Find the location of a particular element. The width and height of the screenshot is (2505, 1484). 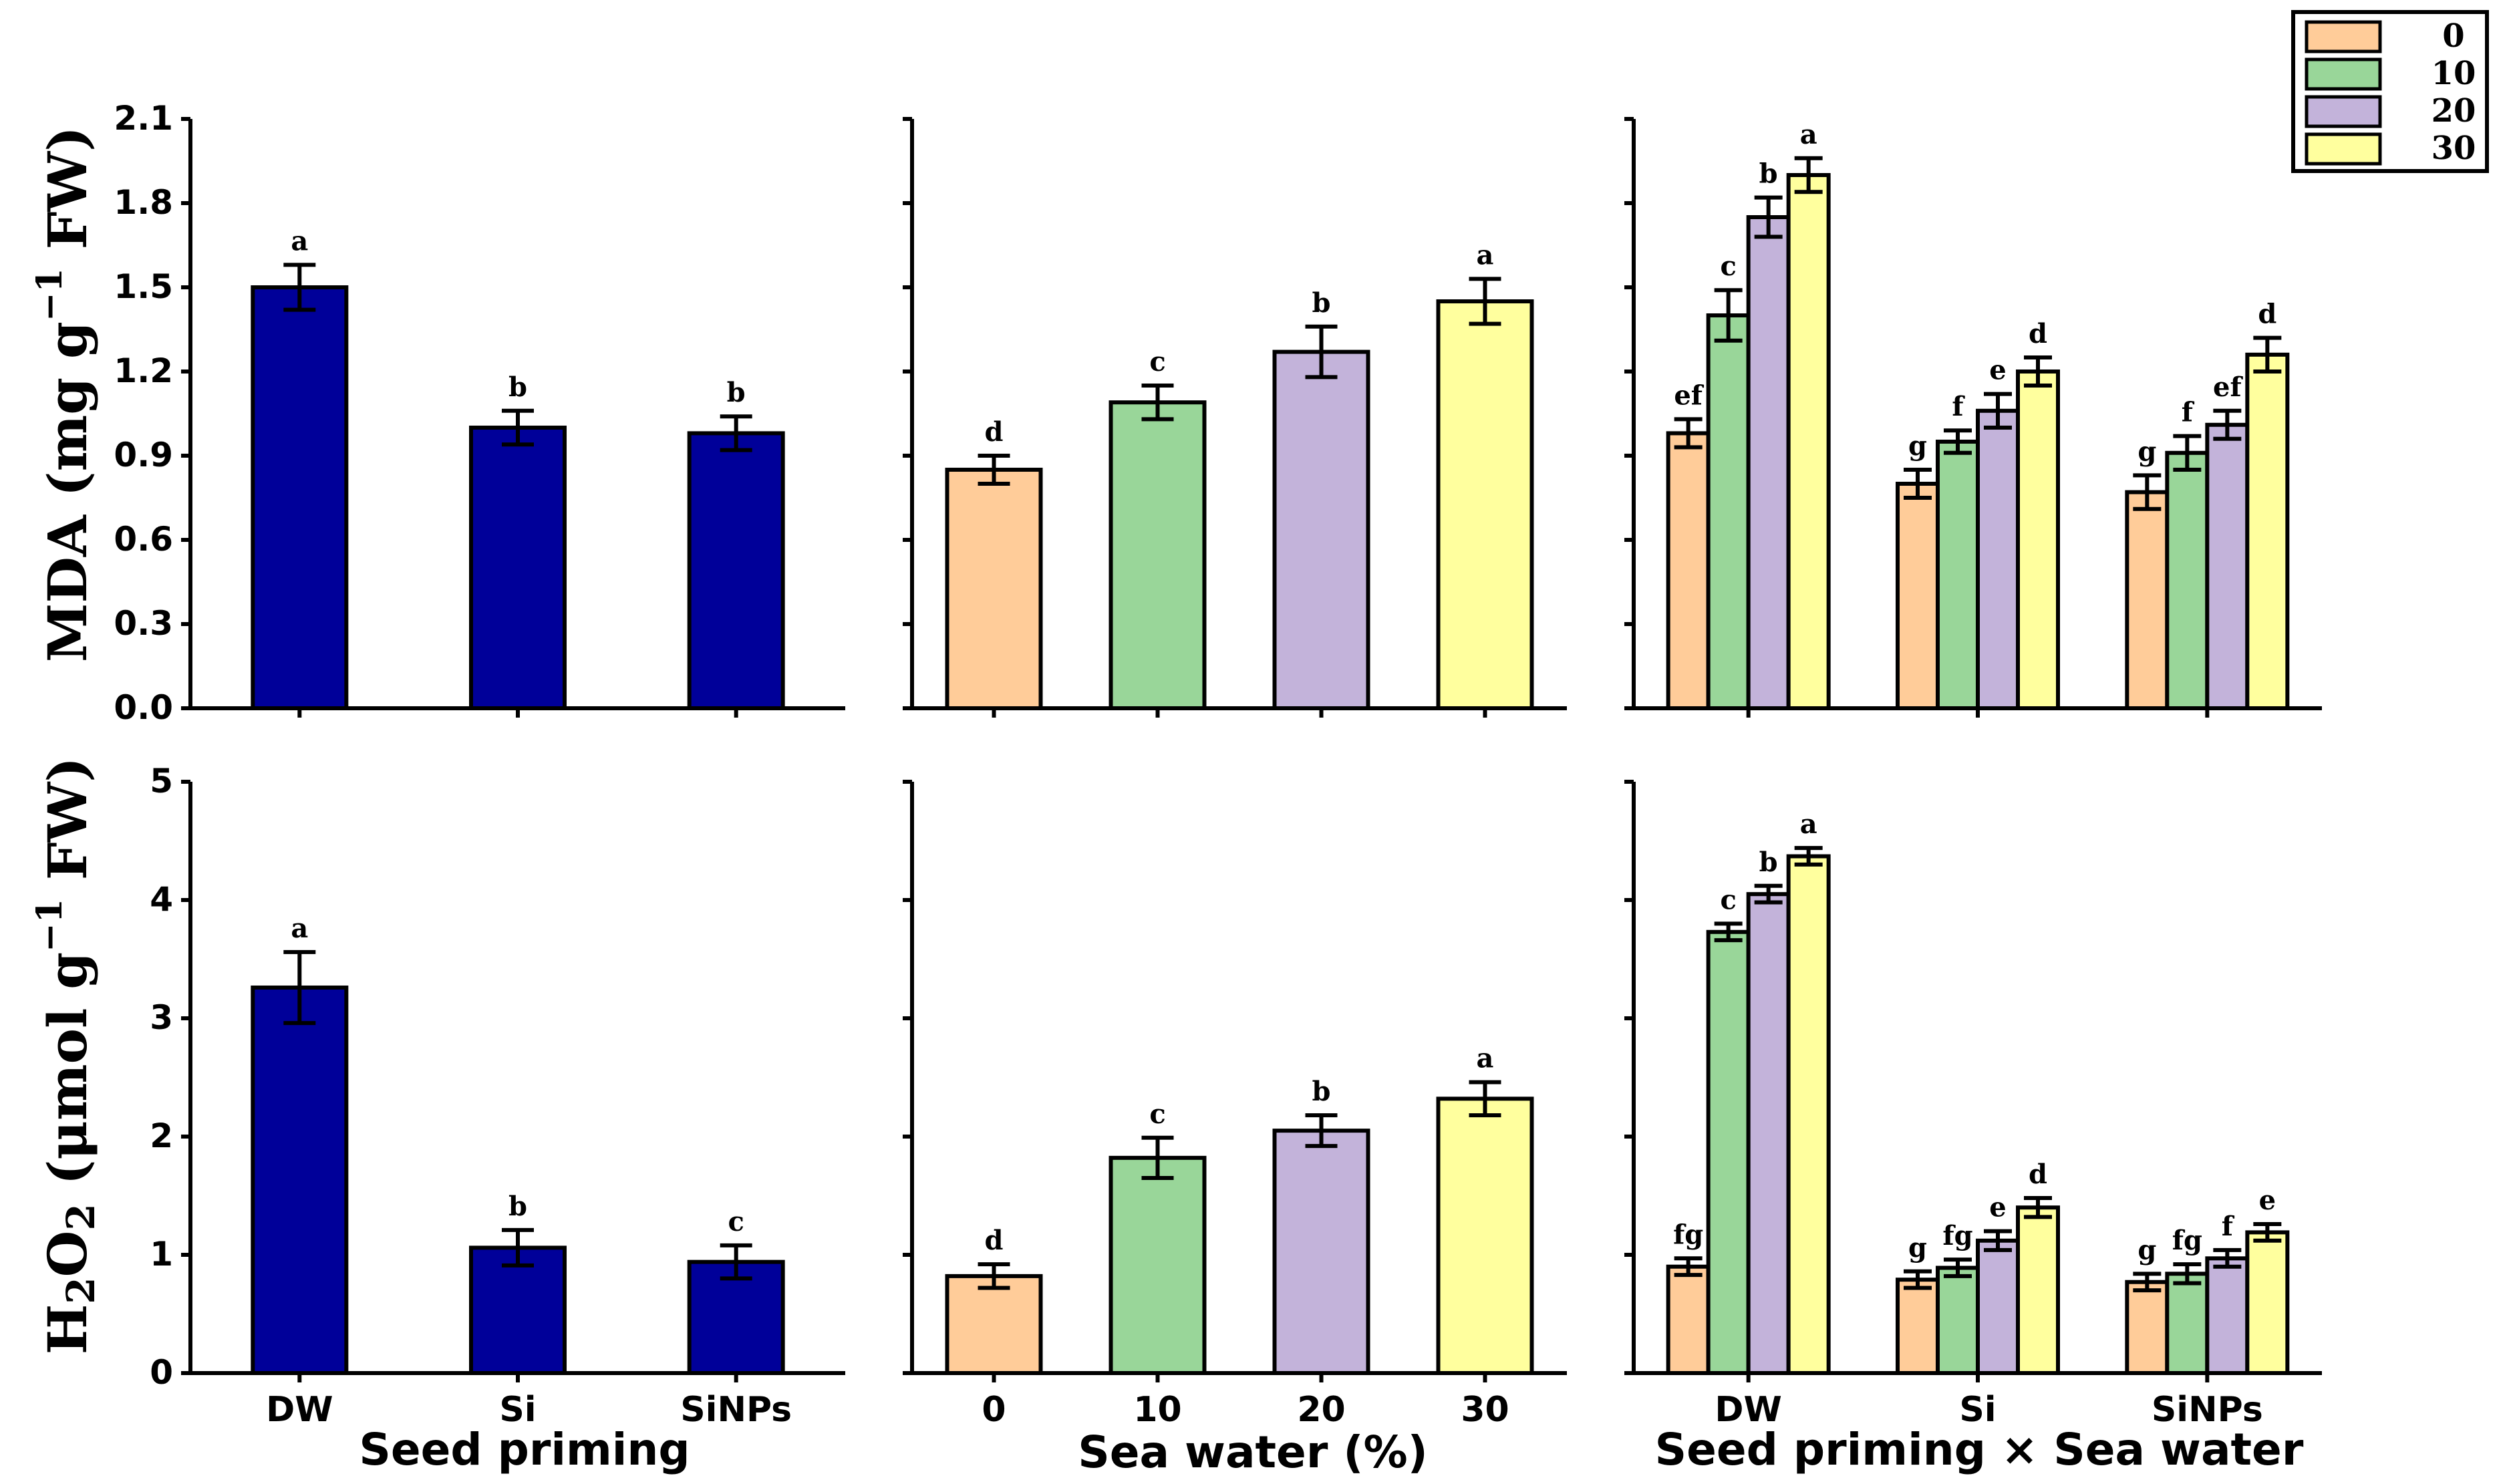

h2o2-seed-y-tick-label: 4 is located at coordinates (161, 899).